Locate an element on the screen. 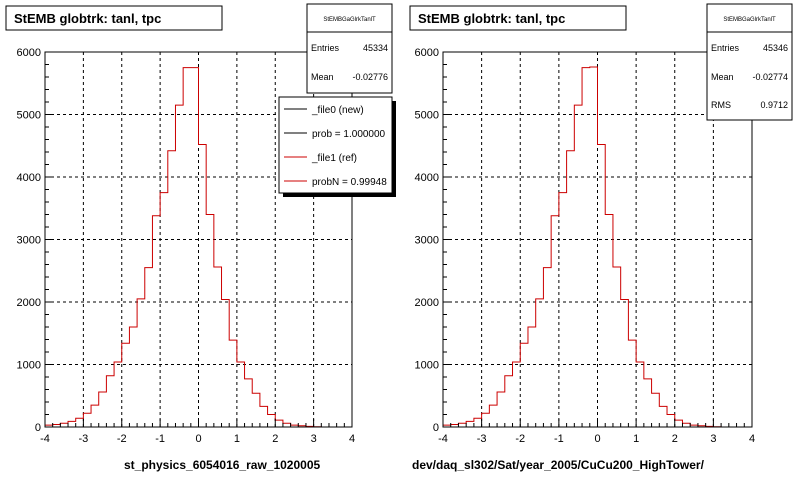  stats-value: -0.02776 is located at coordinates (370, 77).